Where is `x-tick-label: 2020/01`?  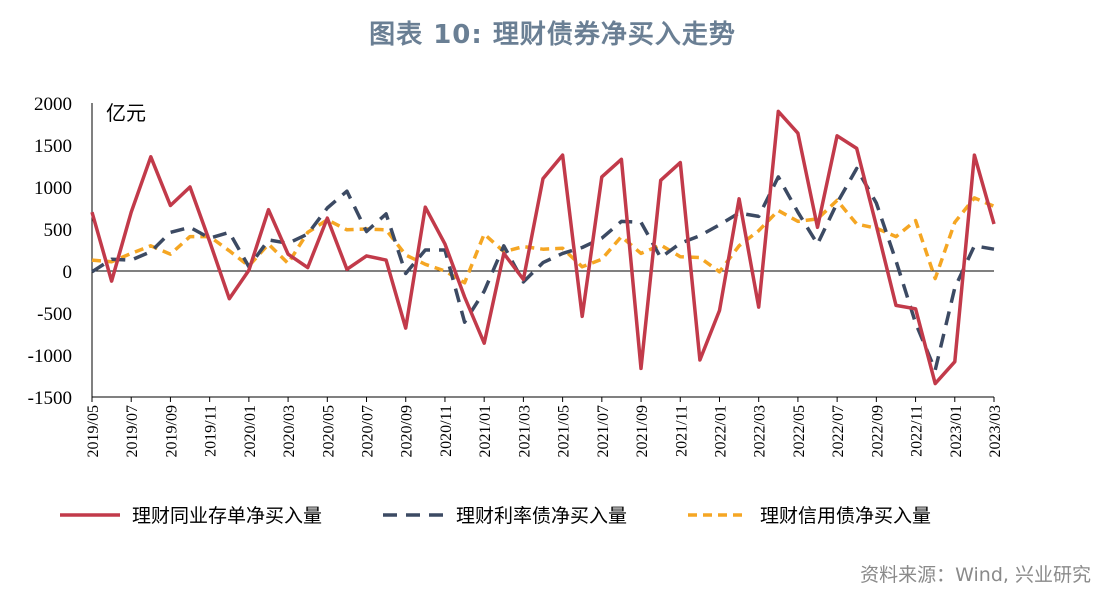
x-tick-label: 2020/01 is located at coordinates (250, 431).